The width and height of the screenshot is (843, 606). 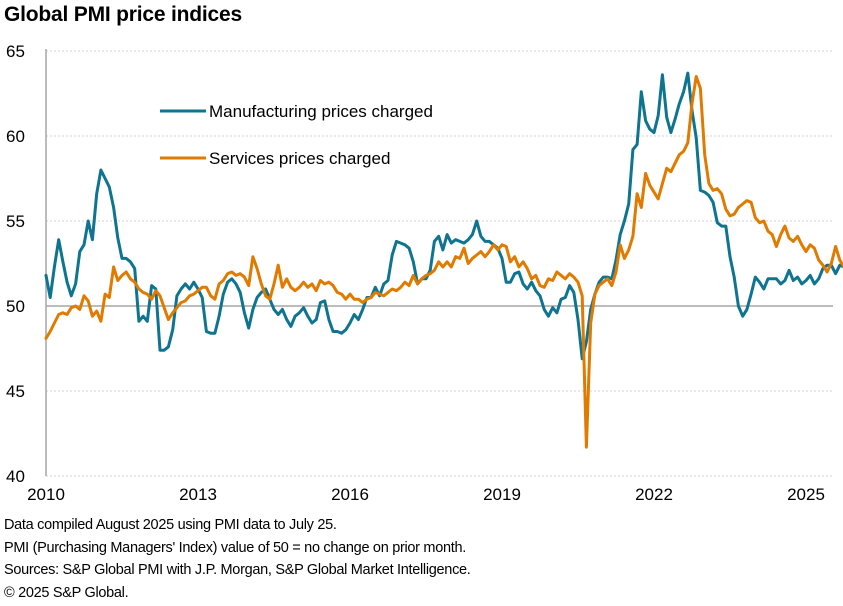 What do you see at coordinates (299, 158) in the screenshot?
I see `legend-label-services: Services prices charged` at bounding box center [299, 158].